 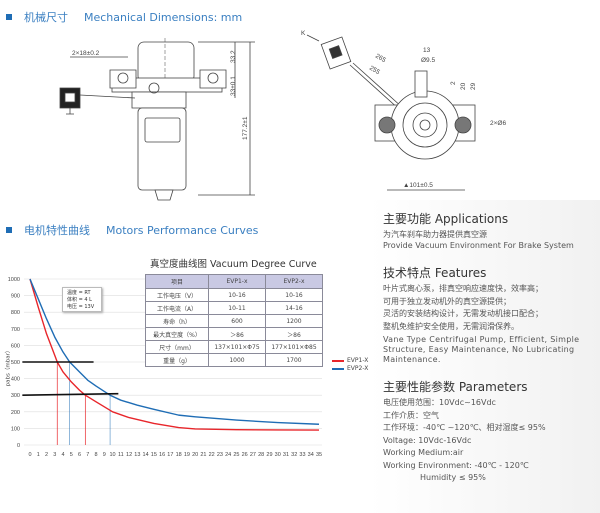 What do you see at coordinates (15, 330) in the screenshot?
I see `y-tick-label: 700` at bounding box center [15, 330].